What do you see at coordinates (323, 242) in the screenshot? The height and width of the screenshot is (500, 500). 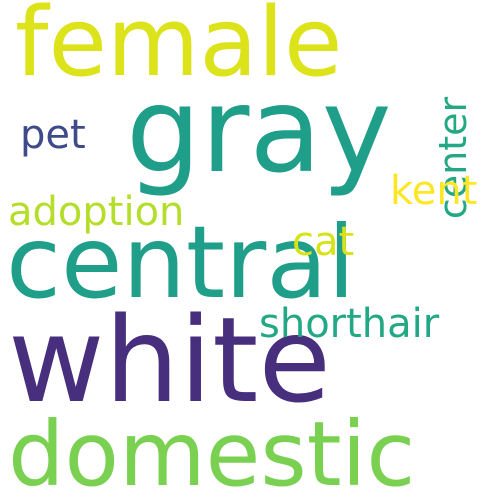 I see `word-cat: cat` at bounding box center [323, 242].